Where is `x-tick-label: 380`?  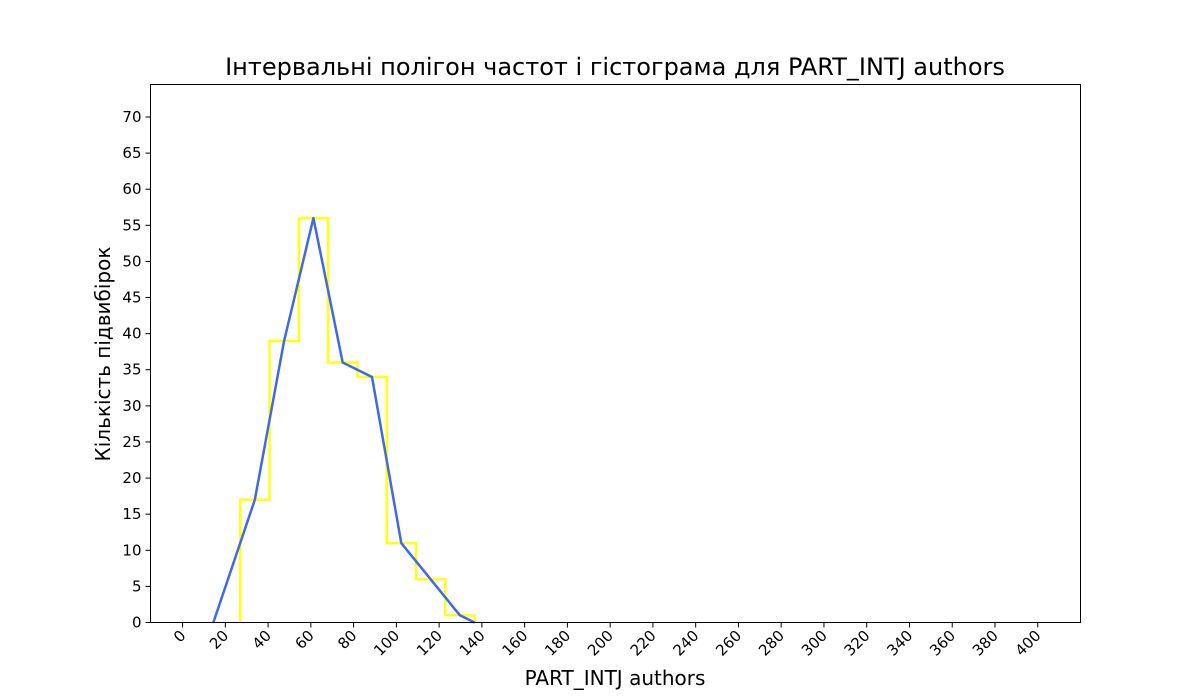
x-tick-label: 380 is located at coordinates (985, 643).